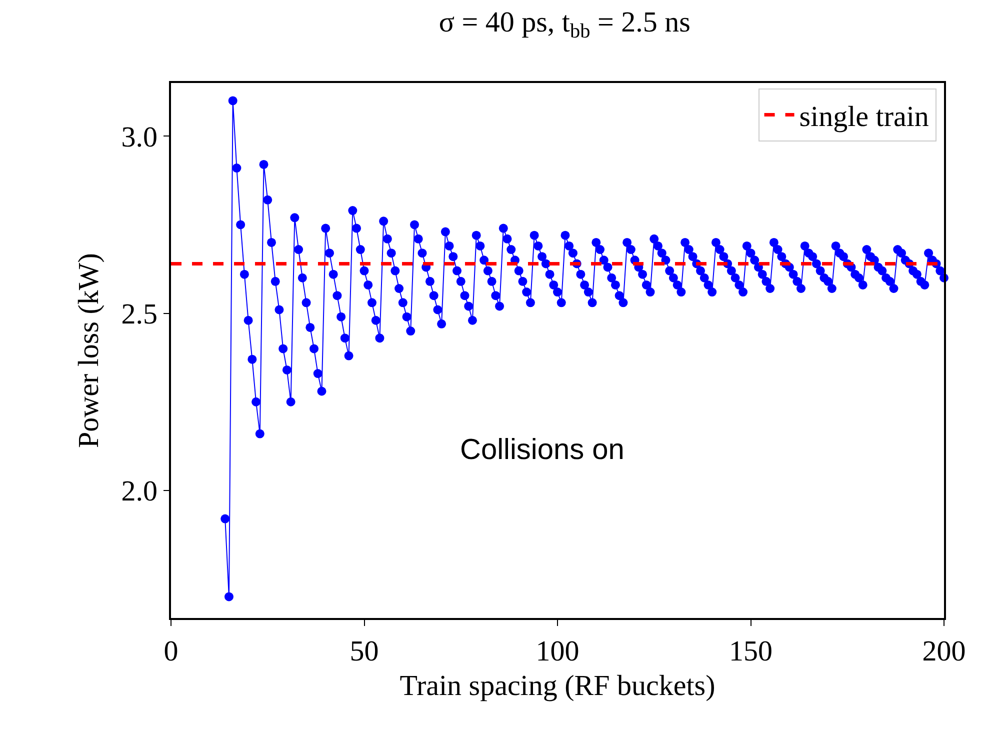  I want to click on x-axis-title: Train spacing (RF buckets), so click(558, 686).